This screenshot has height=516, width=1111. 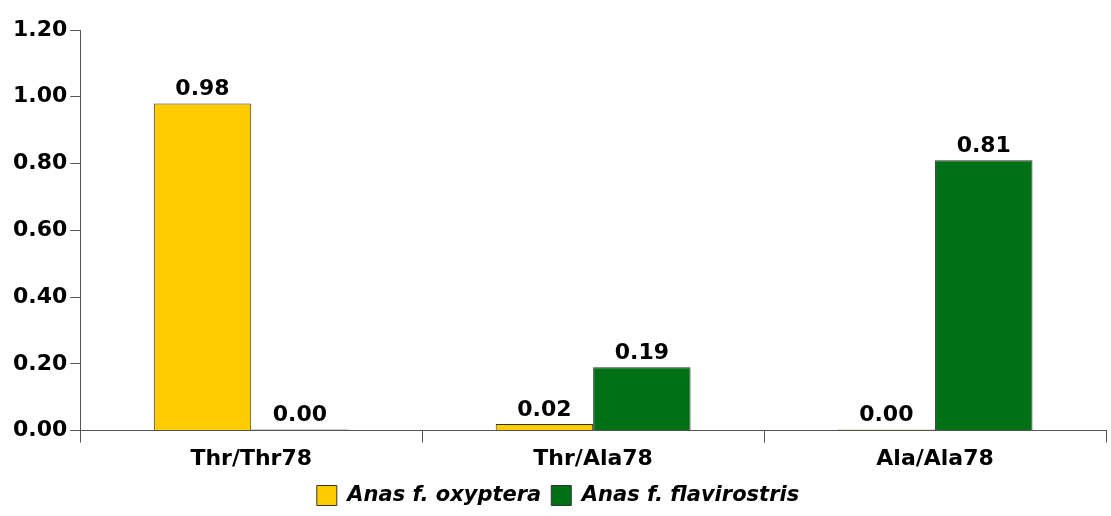 I want to click on y-tick-label: 0.80, so click(x=40, y=162).